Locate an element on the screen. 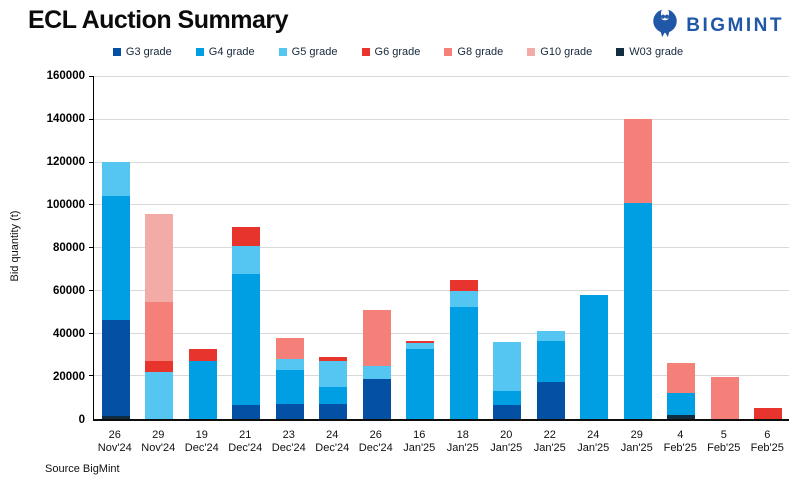 This screenshot has height=488, width=796. stacked-bar-6-Feb25 is located at coordinates (768, 413).